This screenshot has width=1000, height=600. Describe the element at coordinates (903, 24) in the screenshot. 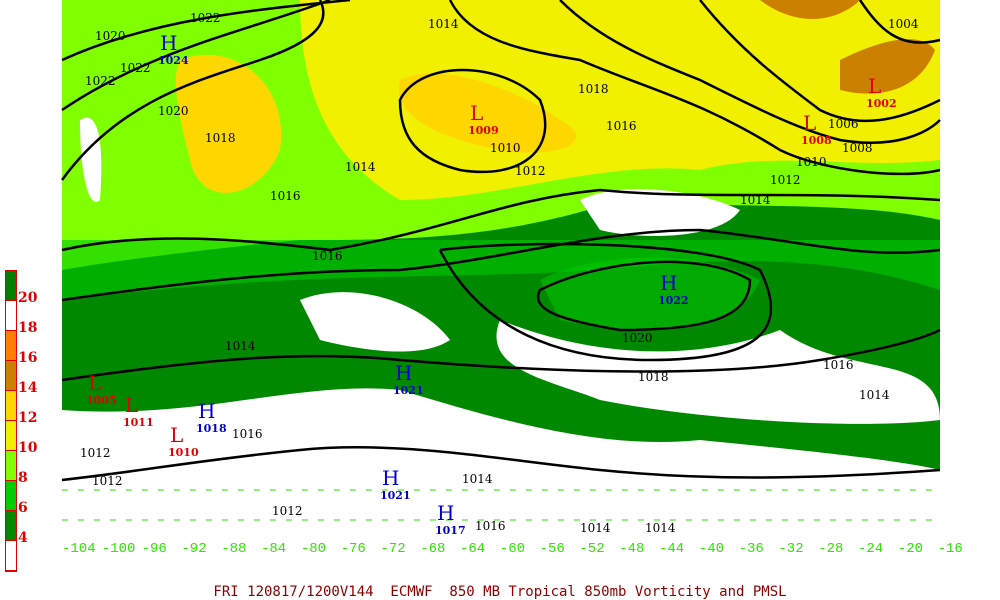

I see `isobar-label: 1004` at that location.